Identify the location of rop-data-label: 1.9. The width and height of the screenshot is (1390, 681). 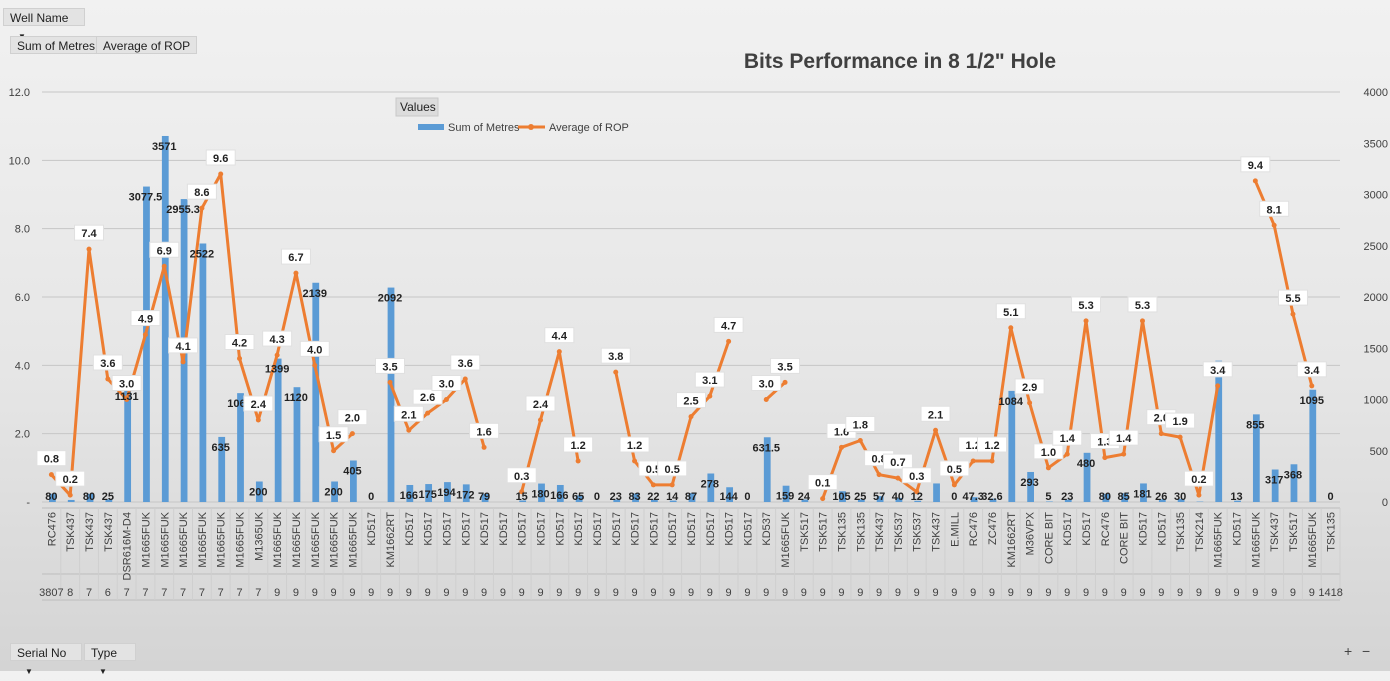
(1179, 422).